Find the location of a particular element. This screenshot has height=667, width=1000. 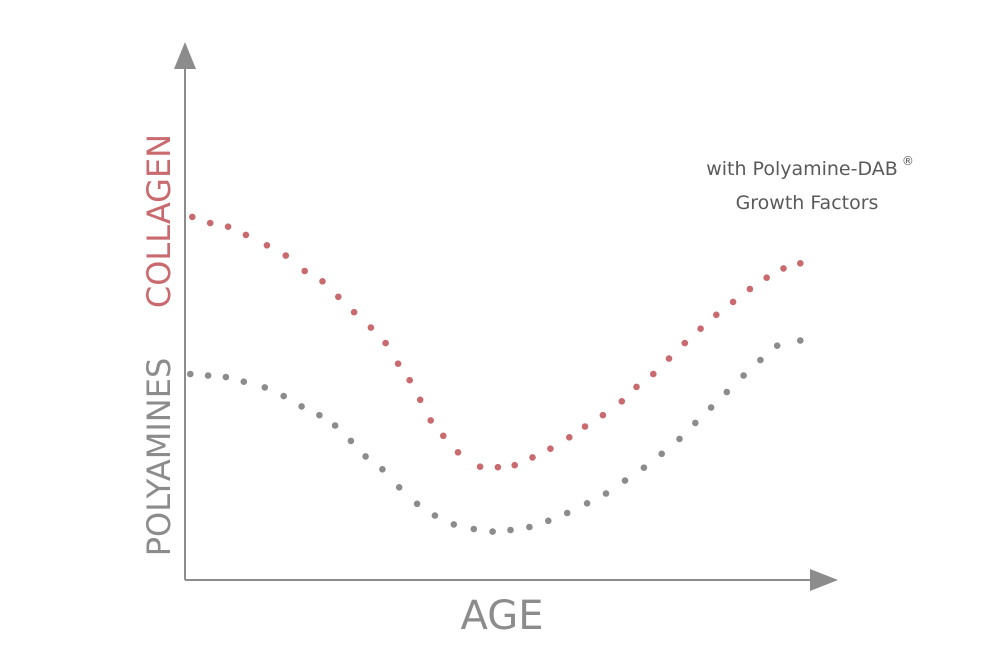

x-axis-arrow is located at coordinates (824, 580).